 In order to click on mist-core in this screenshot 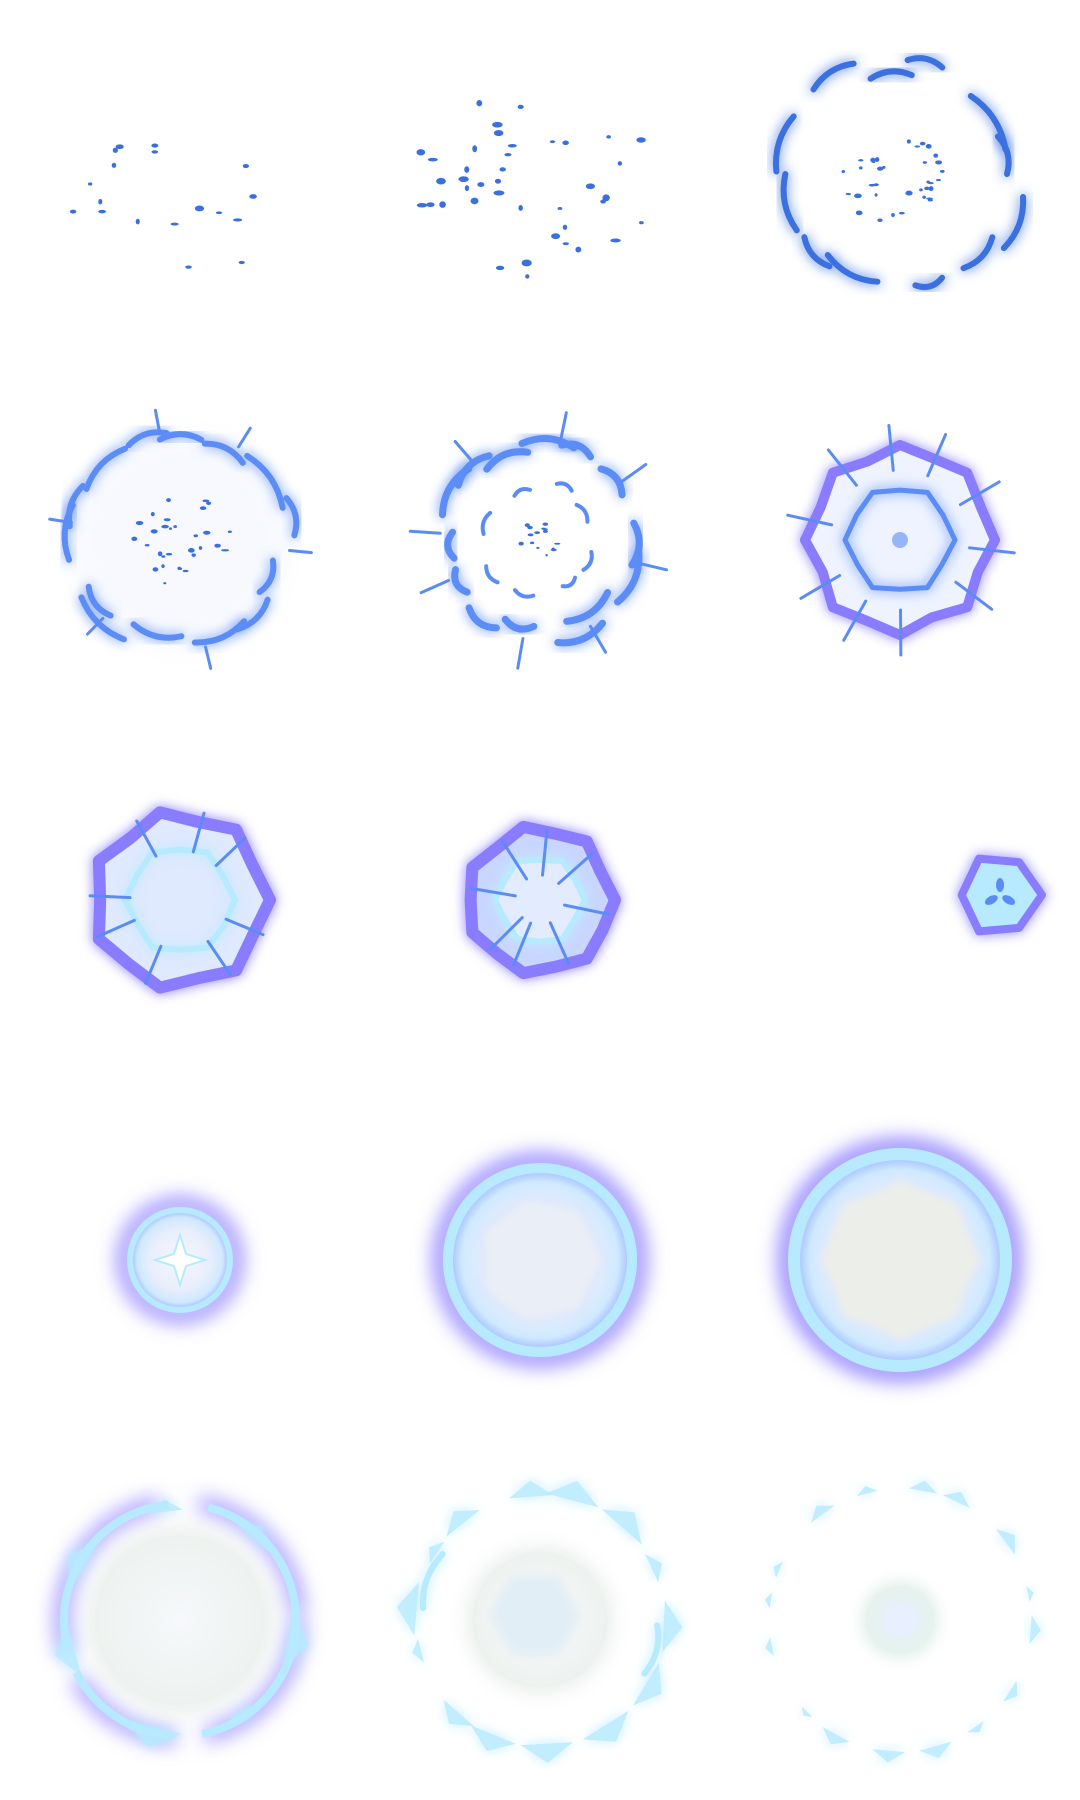, I will do `click(900, 1620)`.